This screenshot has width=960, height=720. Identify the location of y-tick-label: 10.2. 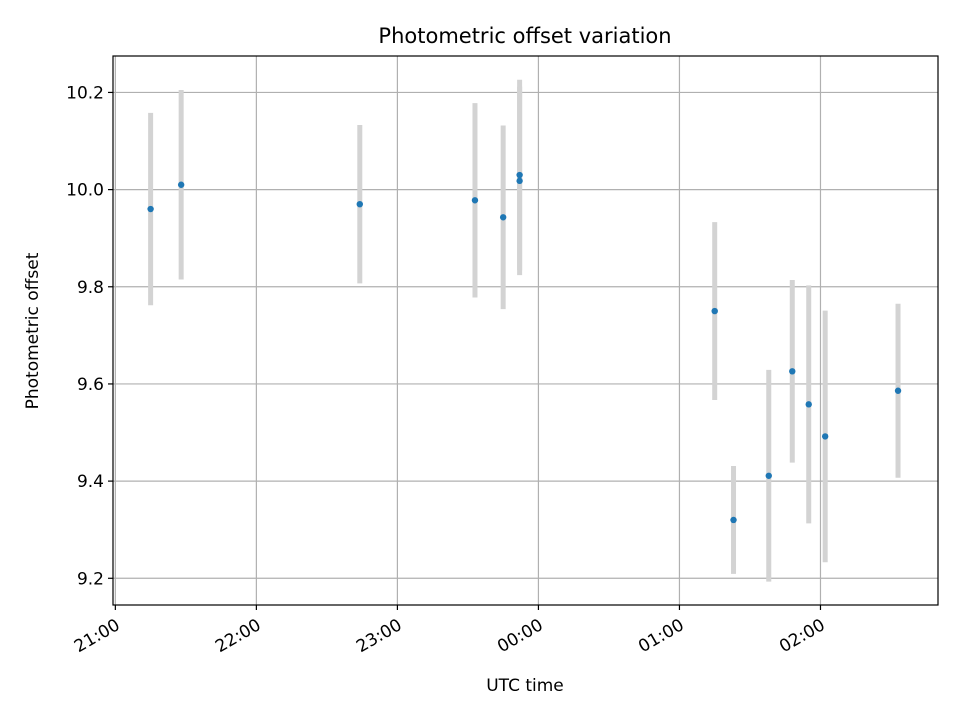
(85, 93).